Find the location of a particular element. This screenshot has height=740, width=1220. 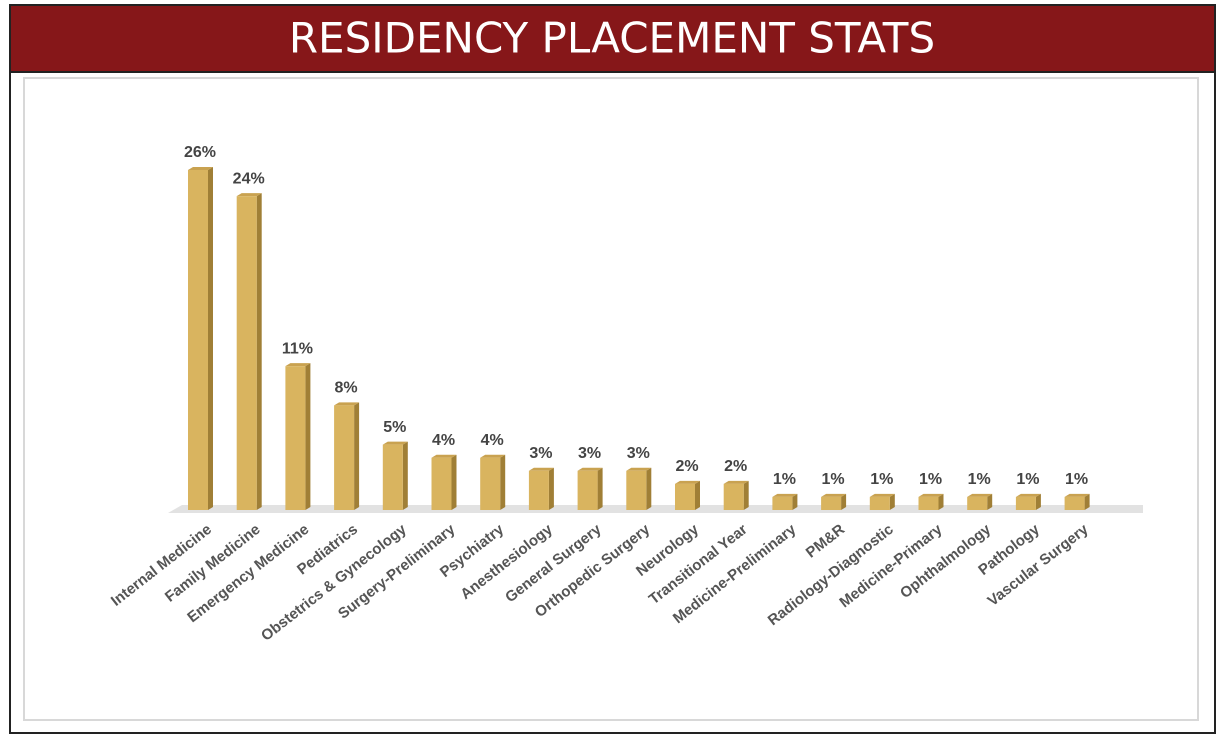

floor is located at coordinates (655, 509).